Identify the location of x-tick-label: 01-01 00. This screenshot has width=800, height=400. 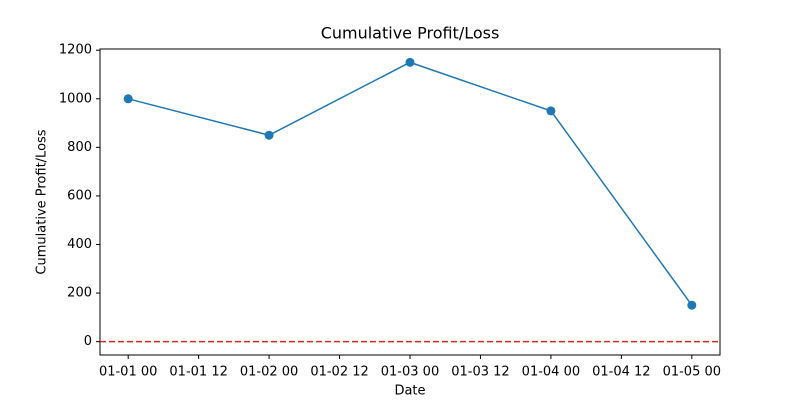
(128, 372).